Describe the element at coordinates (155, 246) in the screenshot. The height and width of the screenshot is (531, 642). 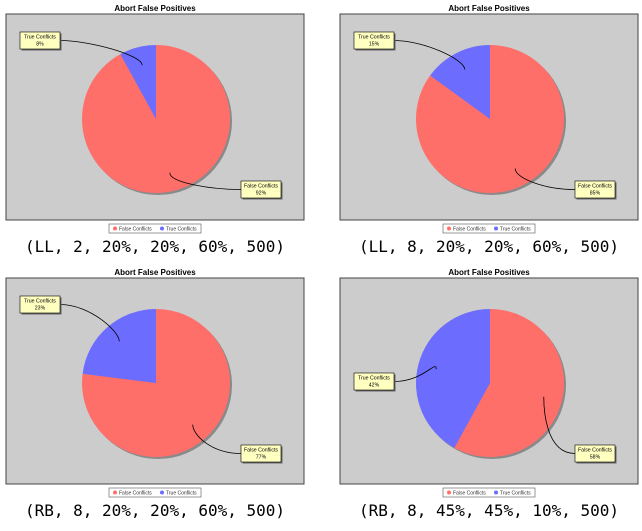
I see `chart-caption-1: (LL, 2, 20%, 20%, 60%, 500)` at that location.